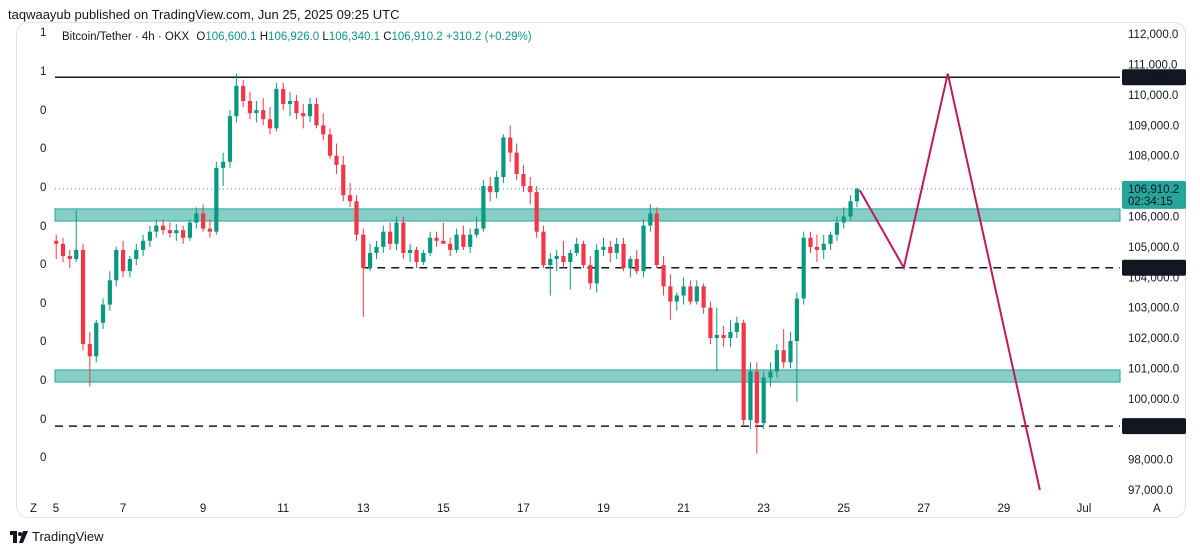  What do you see at coordinates (523, 509) in the screenshot?
I see `x-tick-label: 17` at bounding box center [523, 509].